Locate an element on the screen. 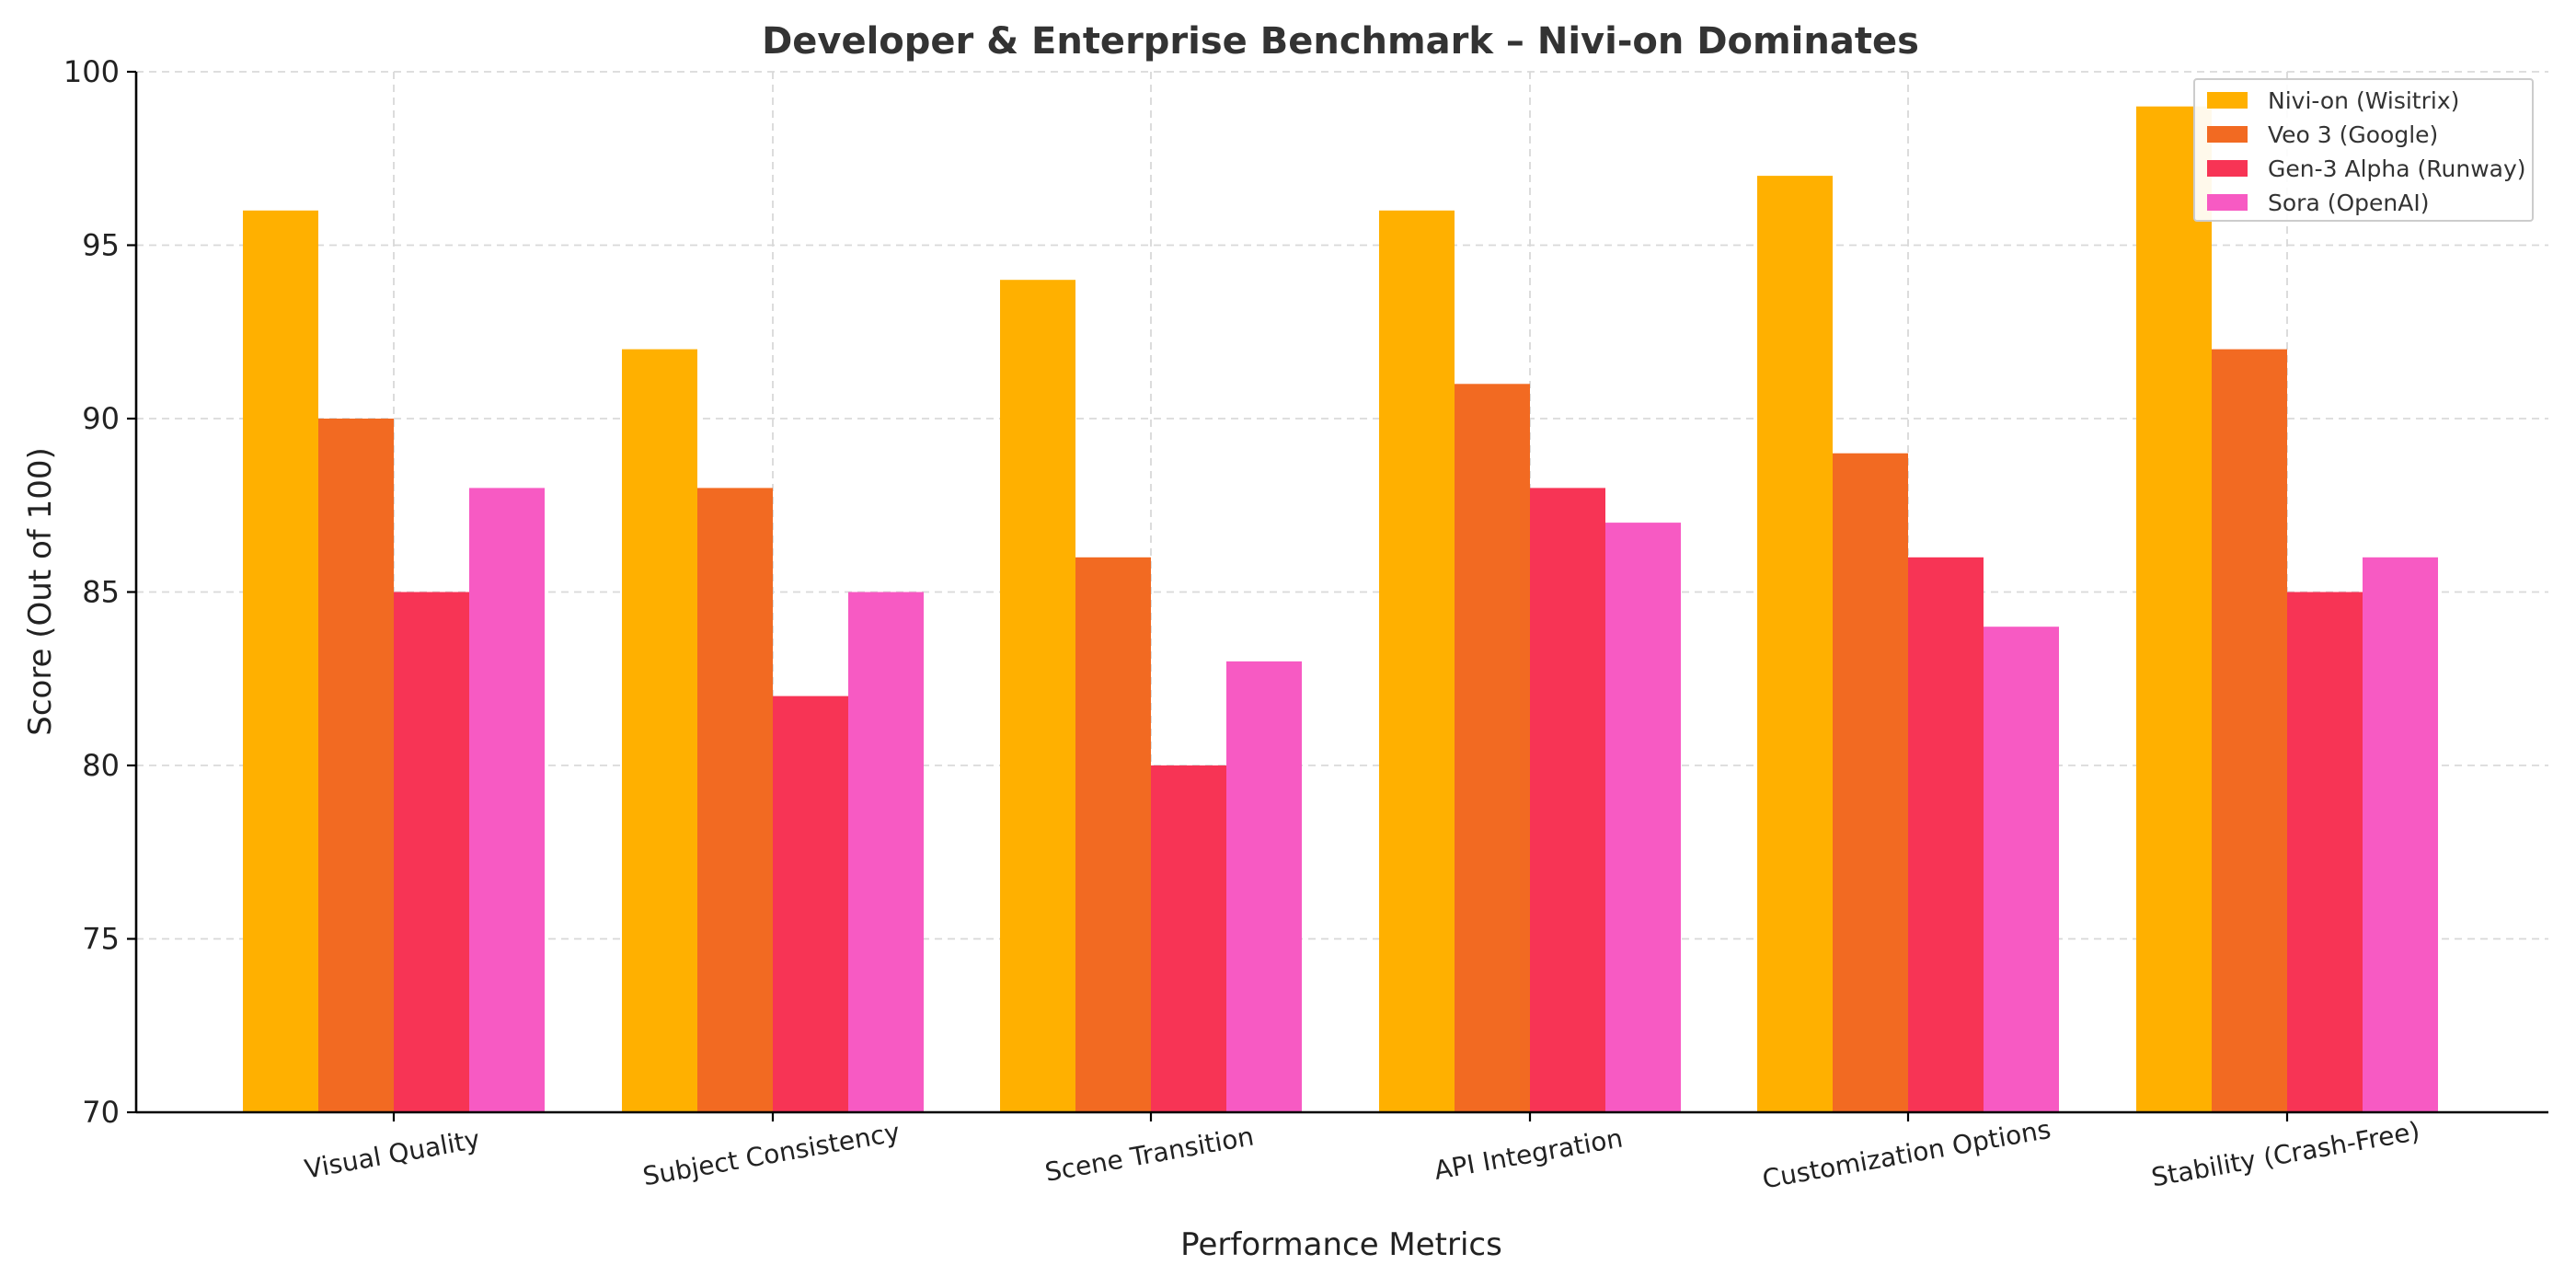 This screenshot has height=1288, width=2576. legend-label: Veo 3 (Google) is located at coordinates (2353, 134).